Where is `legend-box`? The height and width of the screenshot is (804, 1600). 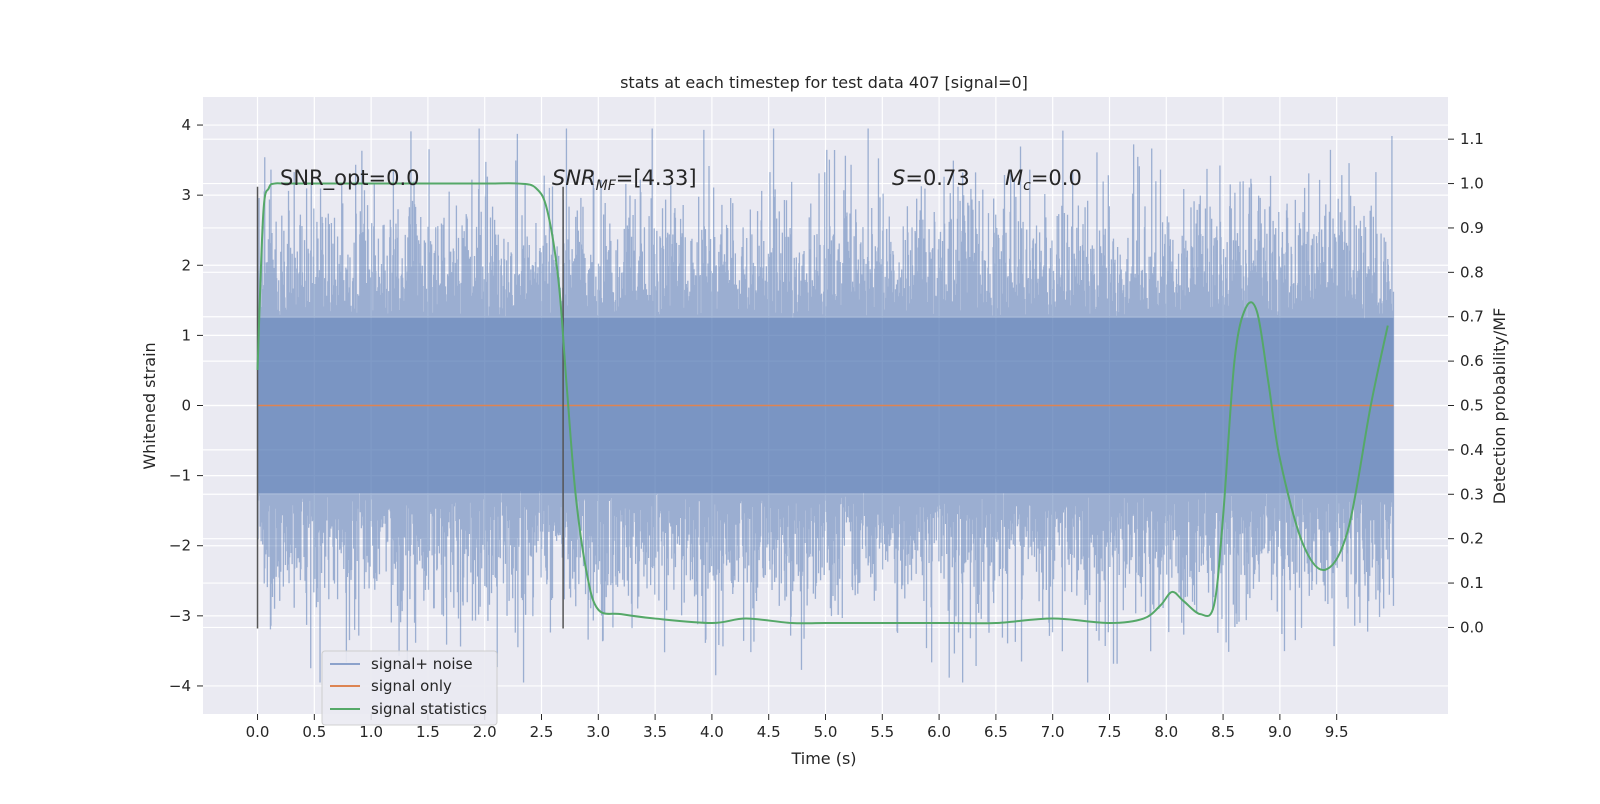 legend-box is located at coordinates (409, 688).